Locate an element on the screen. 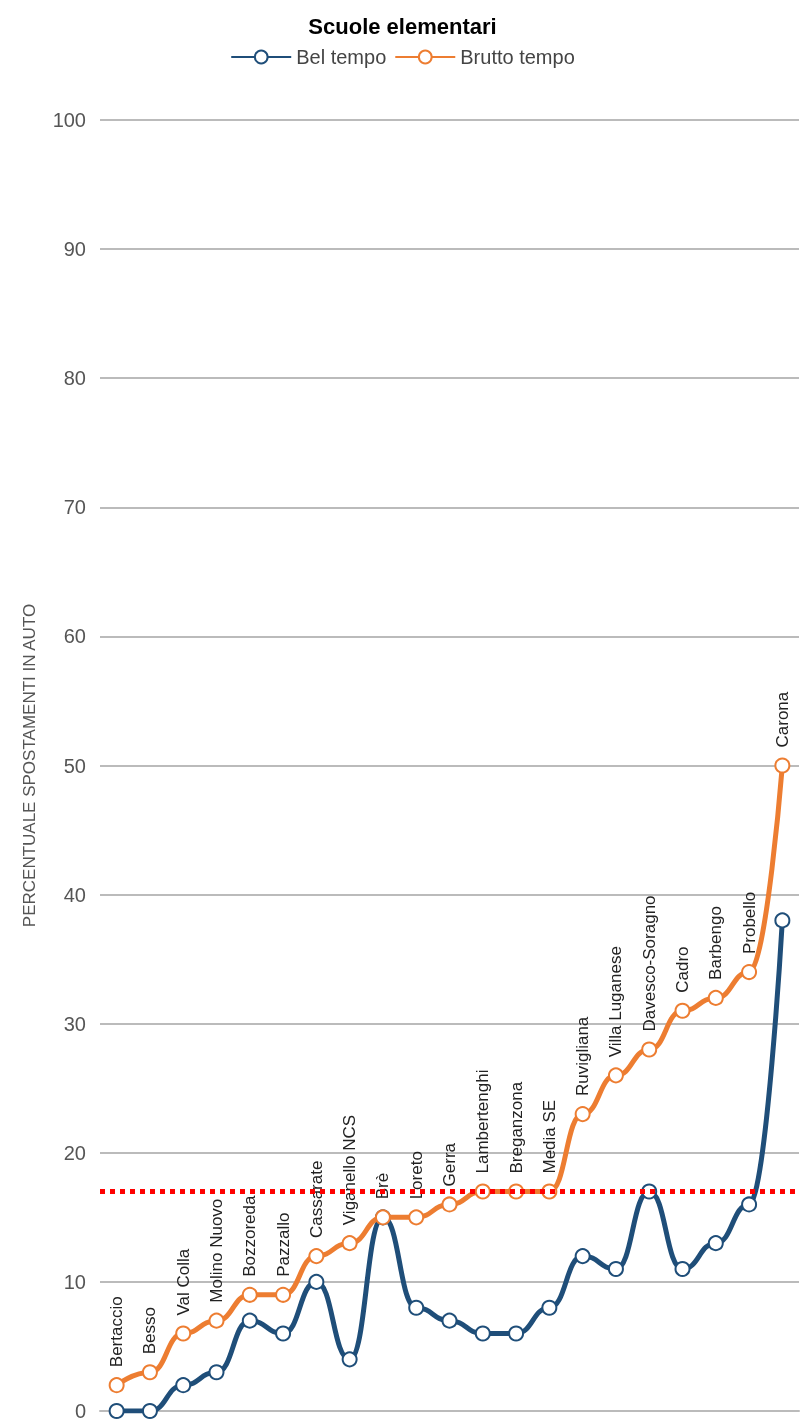 This screenshot has height=1421, width=805. x-tick-label: Cadro is located at coordinates (682, 969).